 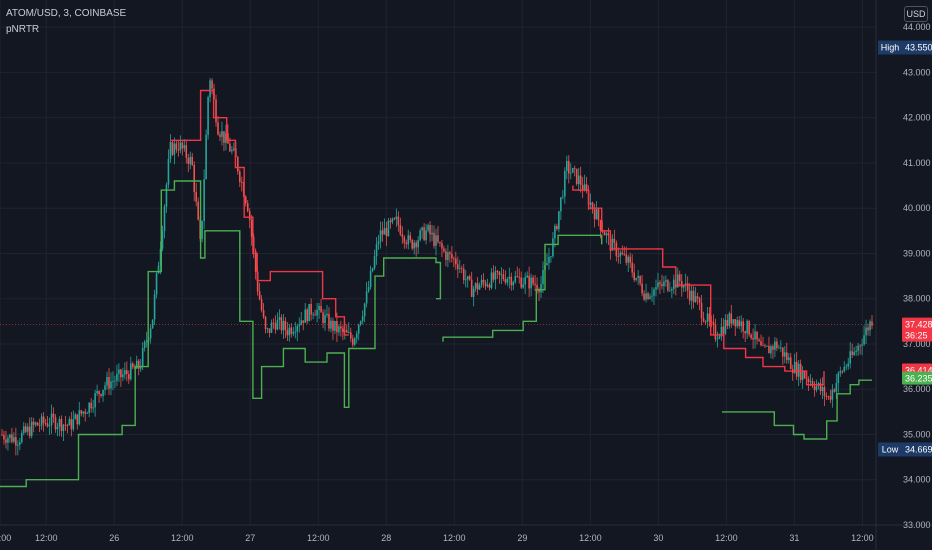 I want to click on green-value-tag: 36.235, so click(x=917, y=378).